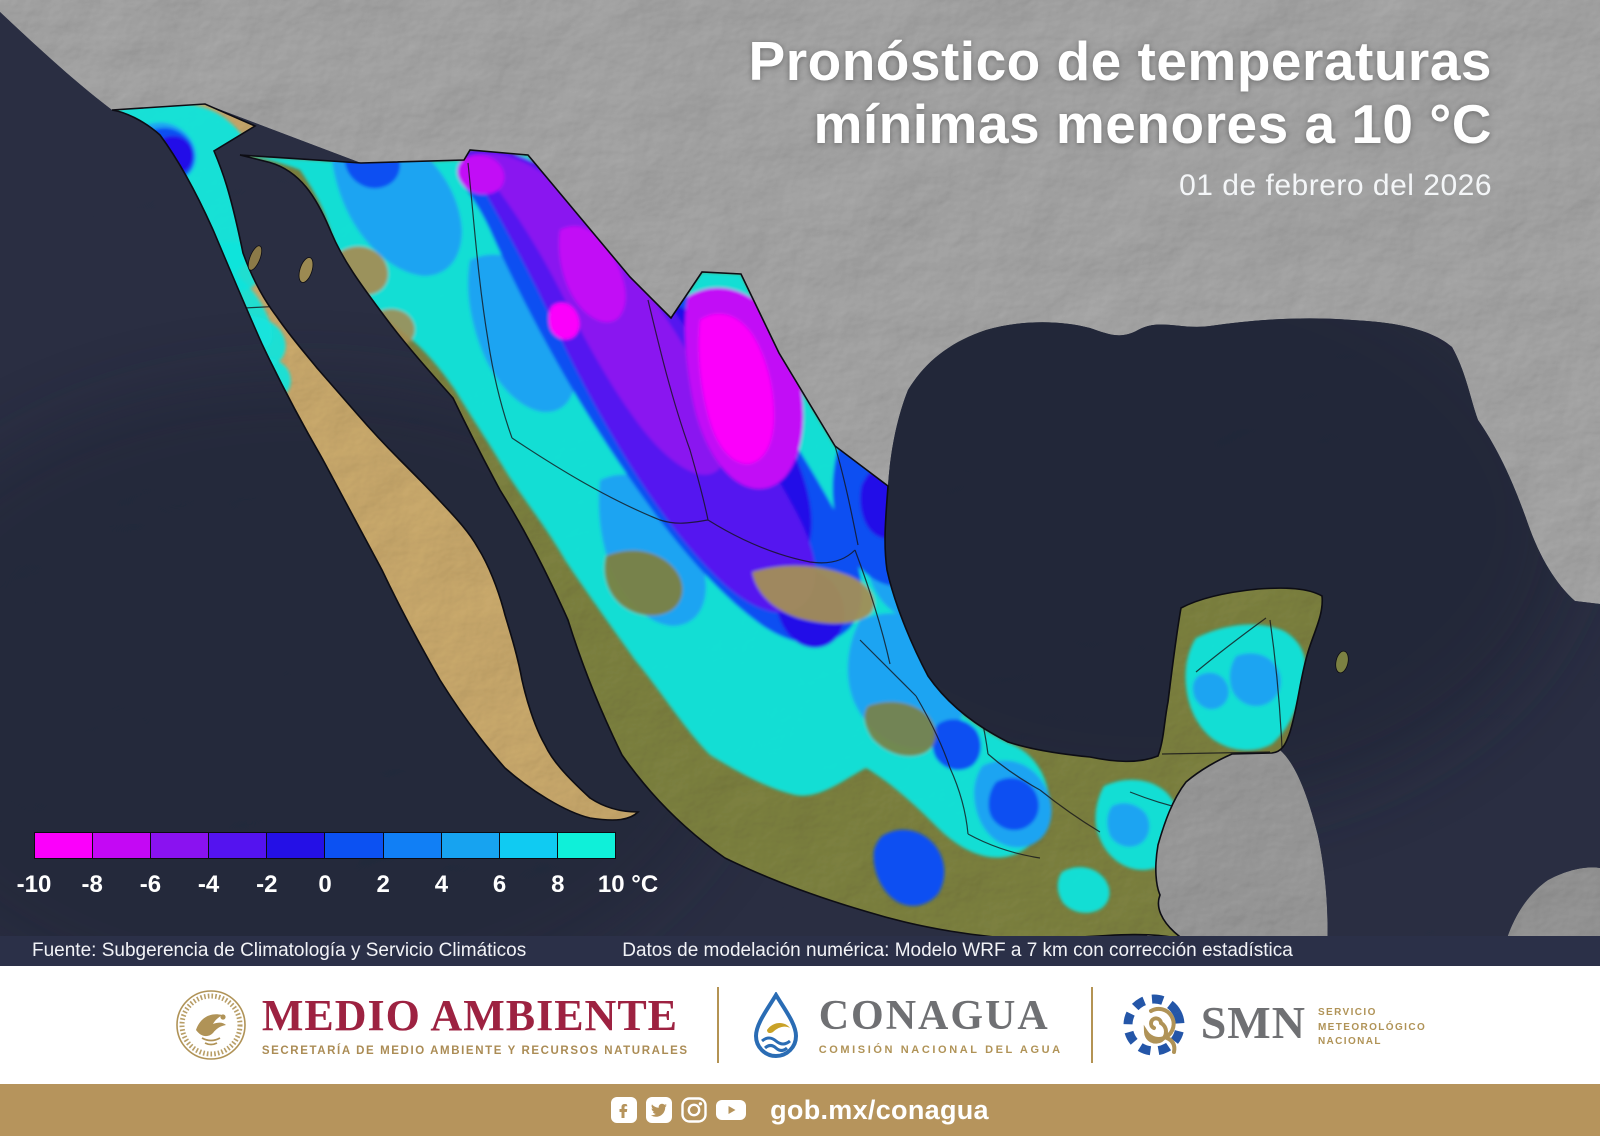 Image resolution: width=1600 pixels, height=1136 pixels. I want to click on legend-tick-label: 4, so click(441, 884).